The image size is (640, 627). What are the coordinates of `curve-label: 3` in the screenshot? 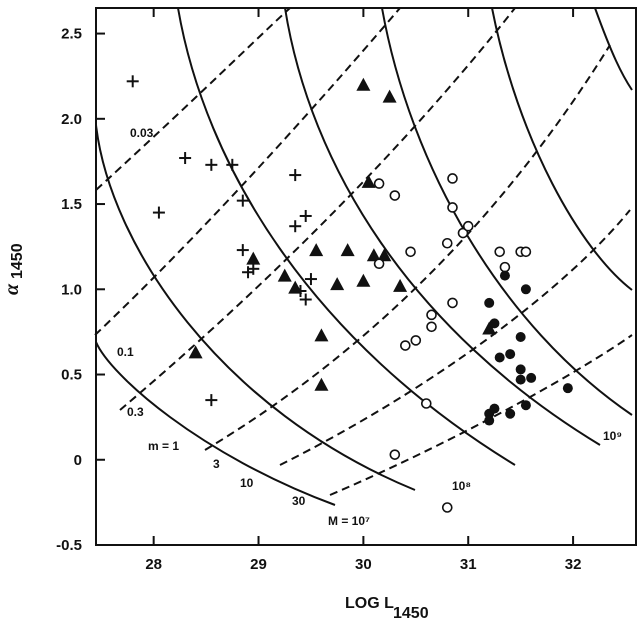 It's located at (216, 464).